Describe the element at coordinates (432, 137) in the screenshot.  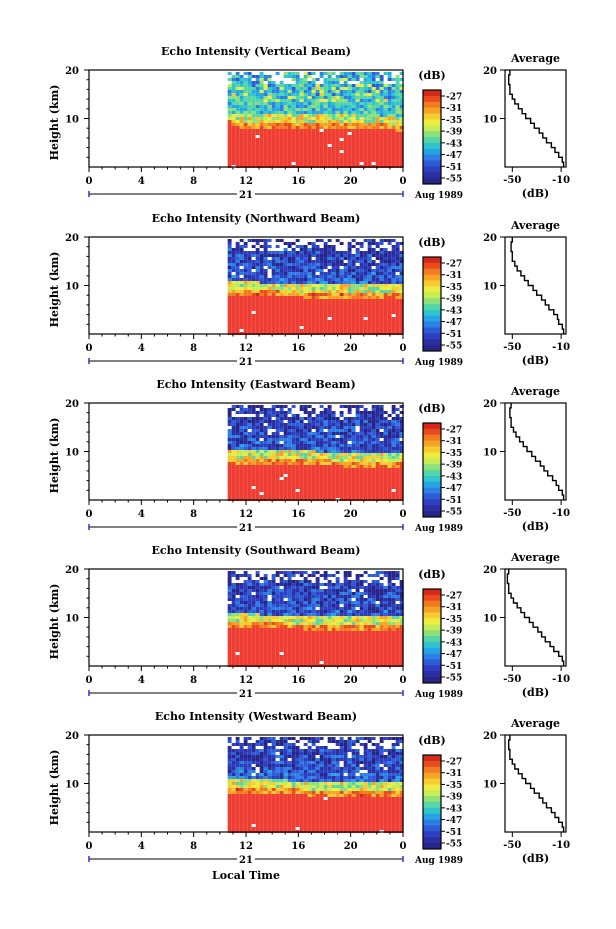
I see `colorbar` at that location.